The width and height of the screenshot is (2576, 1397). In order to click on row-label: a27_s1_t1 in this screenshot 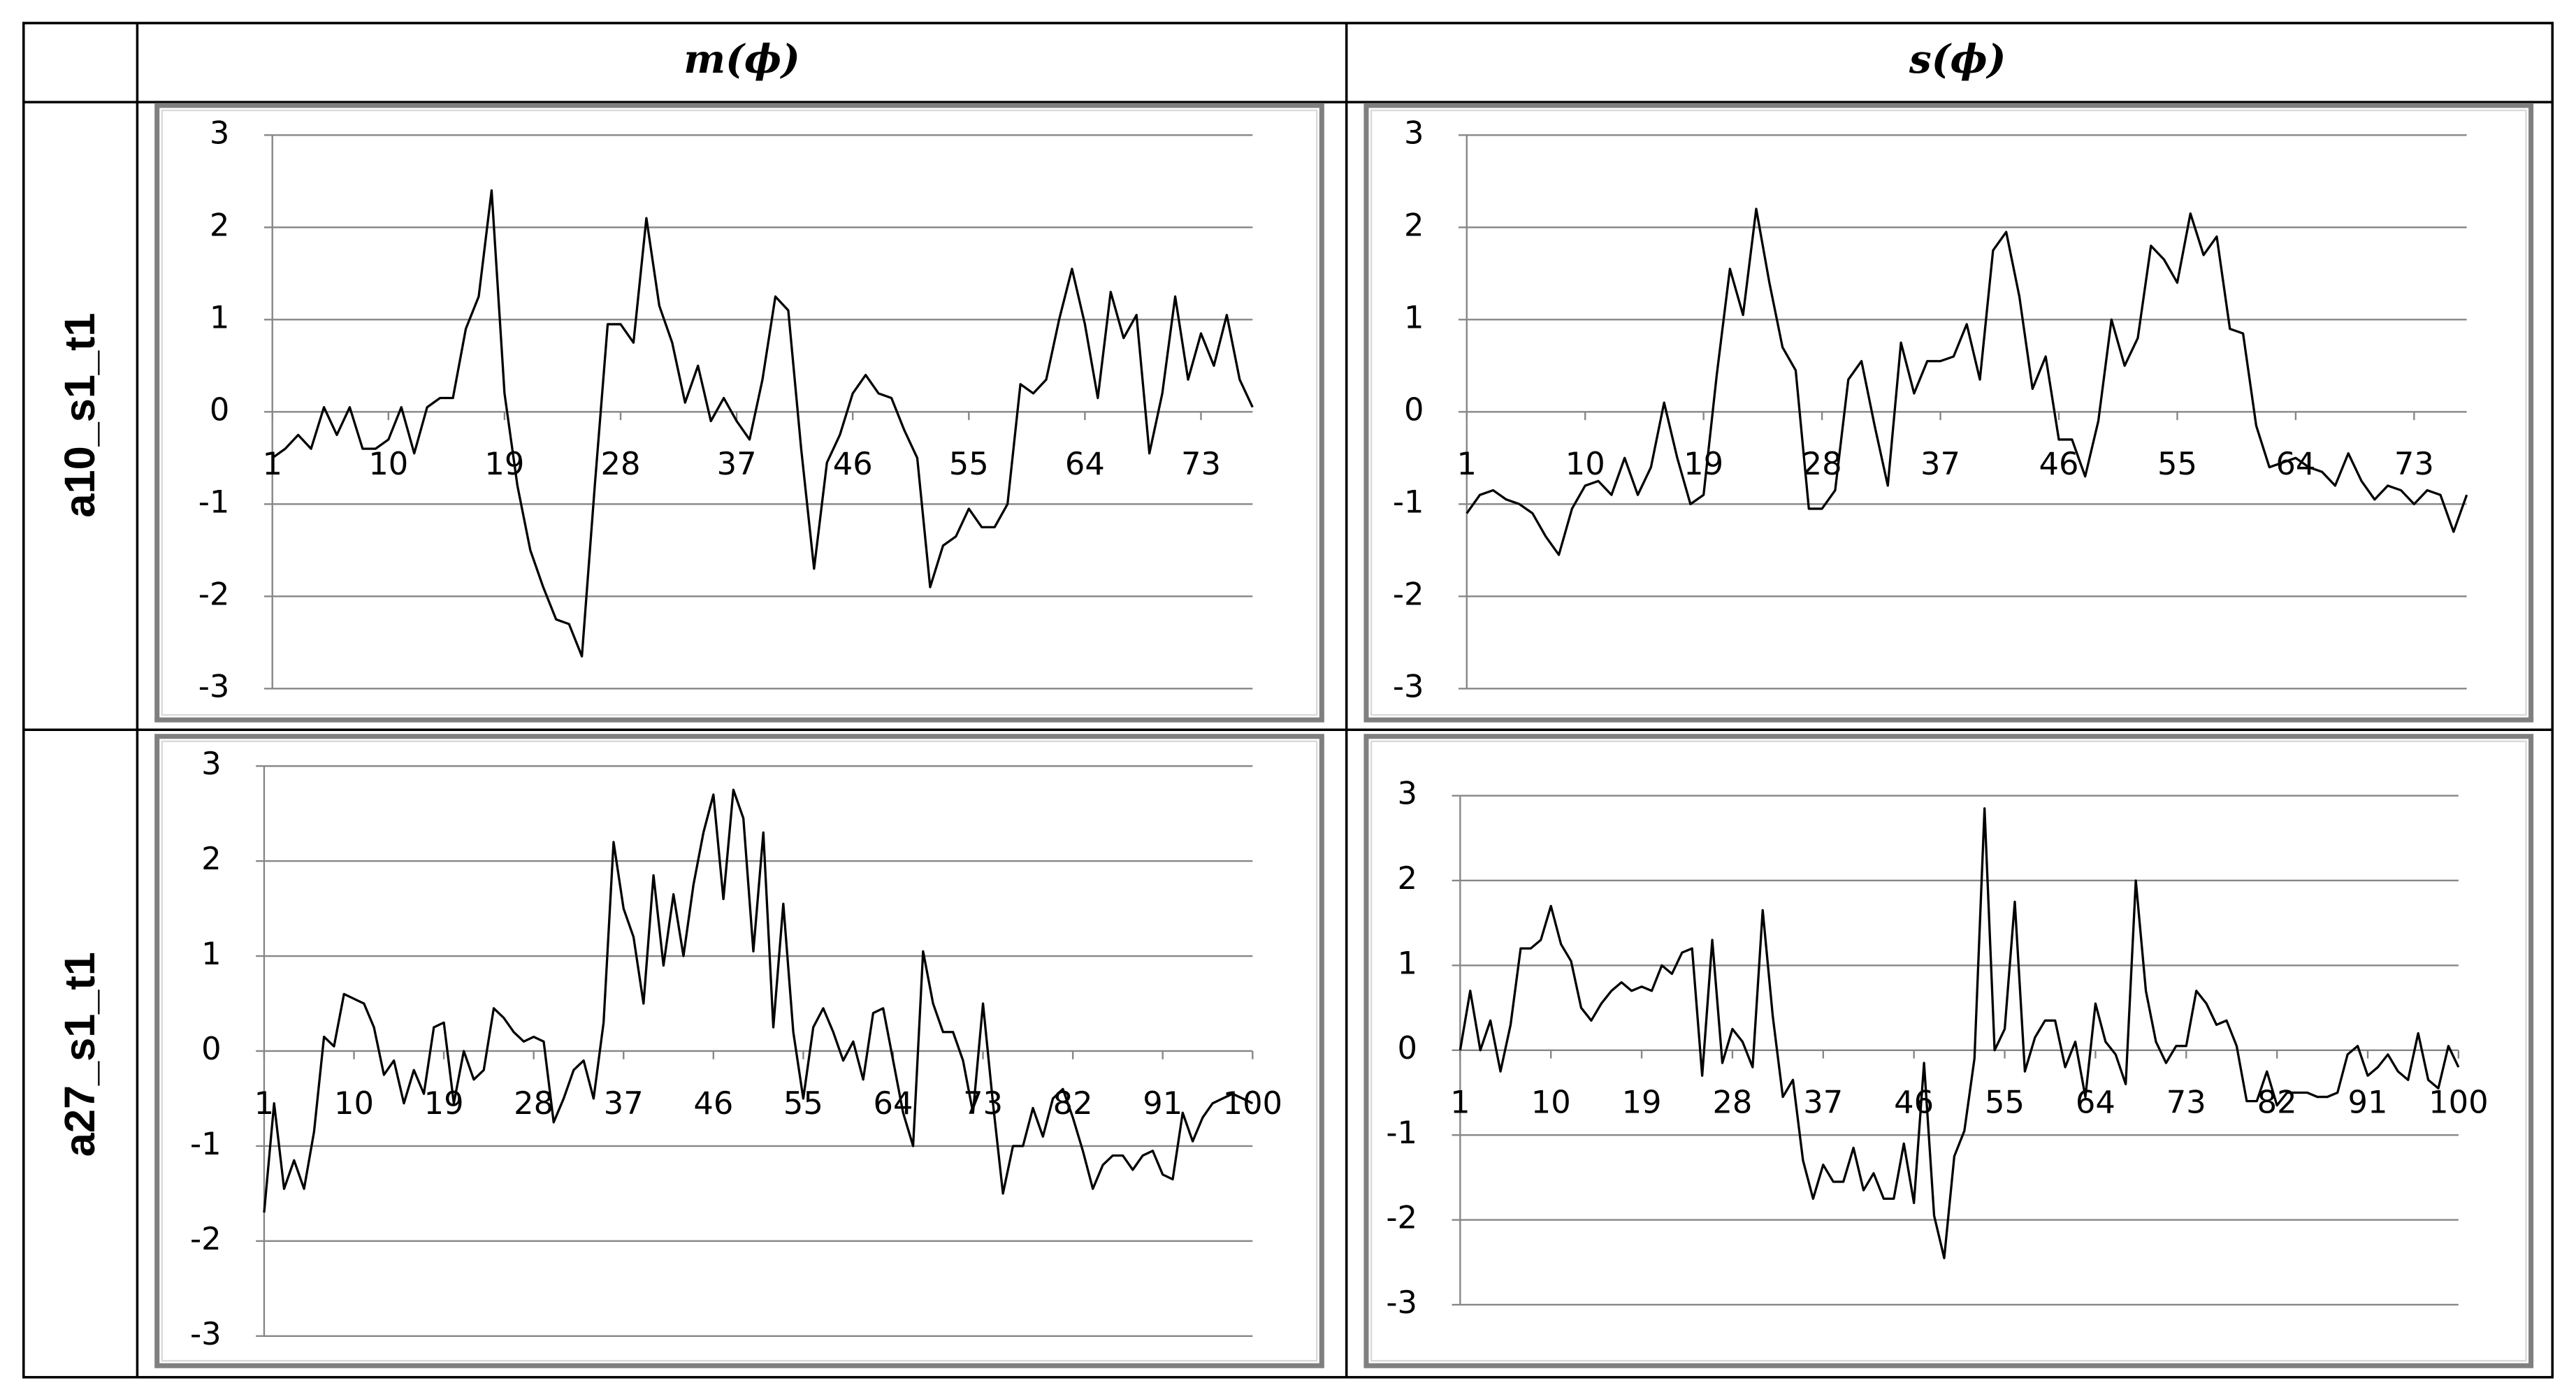, I will do `click(79, 1054)`.